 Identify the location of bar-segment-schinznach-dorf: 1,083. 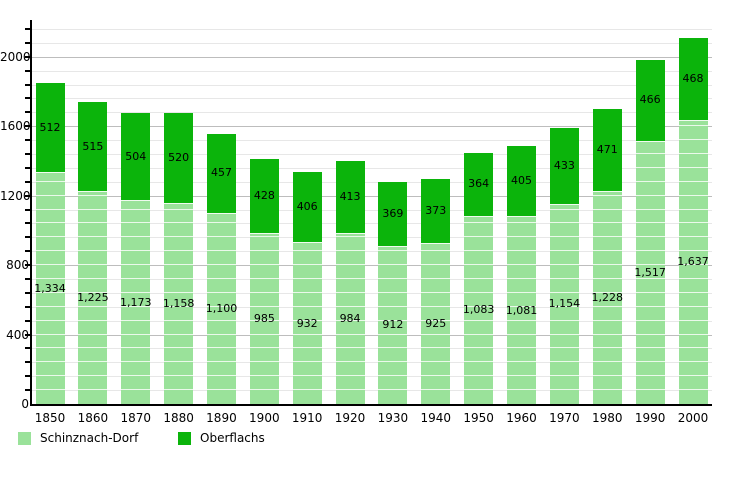
(478, 309).